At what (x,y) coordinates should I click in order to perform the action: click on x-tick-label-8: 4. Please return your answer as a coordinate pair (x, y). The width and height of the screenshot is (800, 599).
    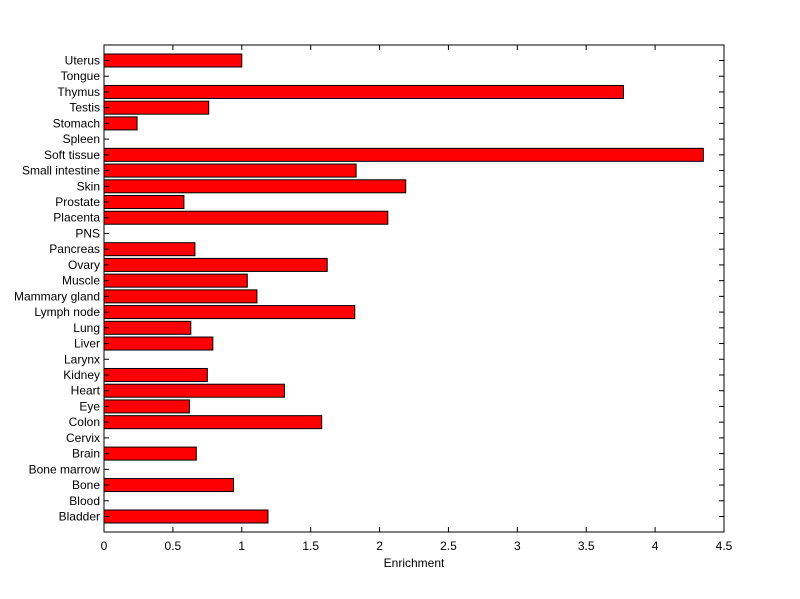
    Looking at the image, I should click on (655, 546).